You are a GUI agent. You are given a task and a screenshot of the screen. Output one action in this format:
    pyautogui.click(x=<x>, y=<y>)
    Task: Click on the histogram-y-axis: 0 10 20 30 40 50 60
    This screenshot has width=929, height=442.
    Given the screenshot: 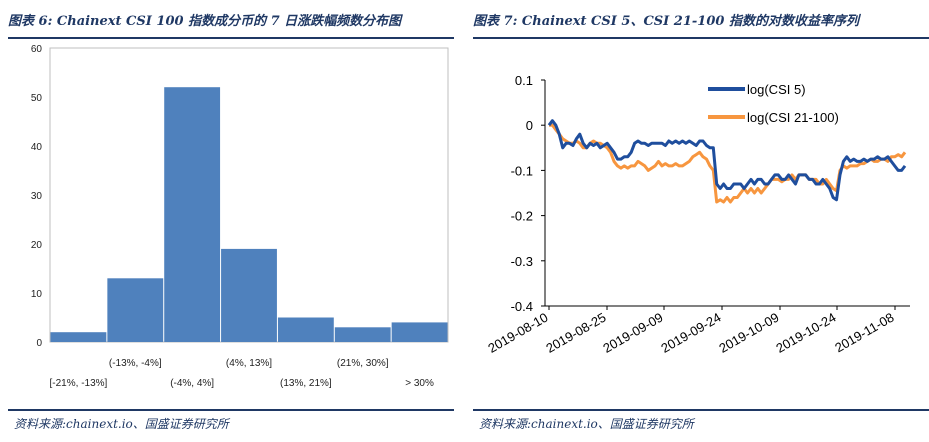 What is the action you would take?
    pyautogui.click(x=37, y=196)
    